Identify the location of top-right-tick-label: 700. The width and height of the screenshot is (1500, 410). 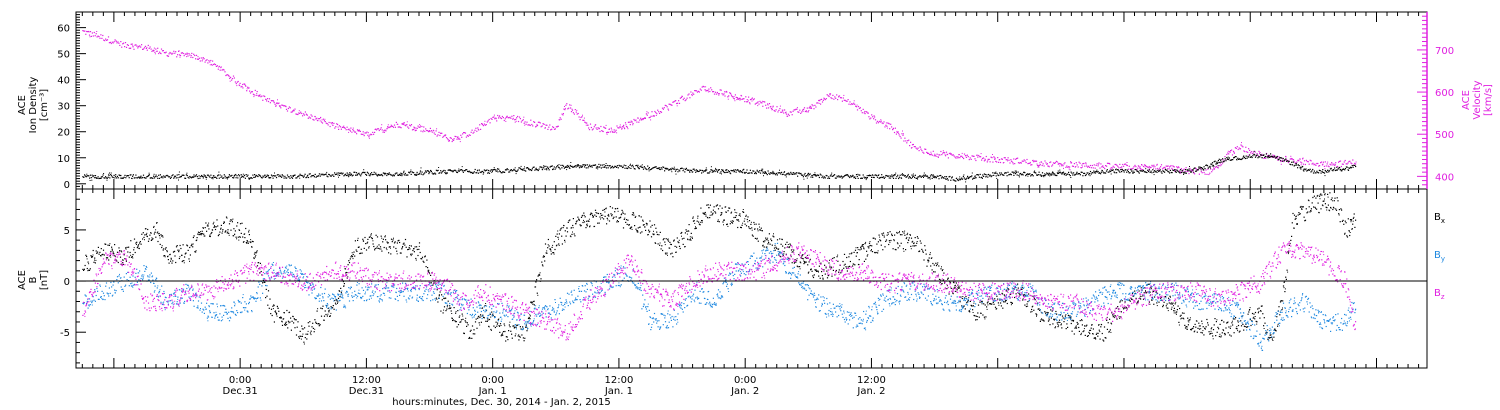
(1444, 51).